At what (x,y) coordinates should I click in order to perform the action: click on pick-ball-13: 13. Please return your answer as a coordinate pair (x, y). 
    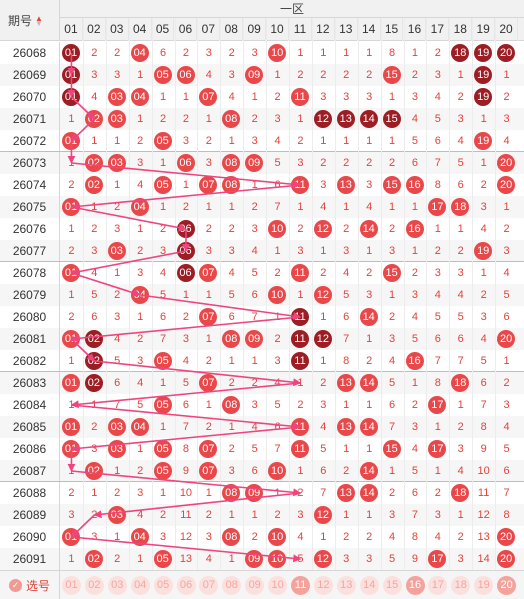
    Looking at the image, I should click on (346, 585).